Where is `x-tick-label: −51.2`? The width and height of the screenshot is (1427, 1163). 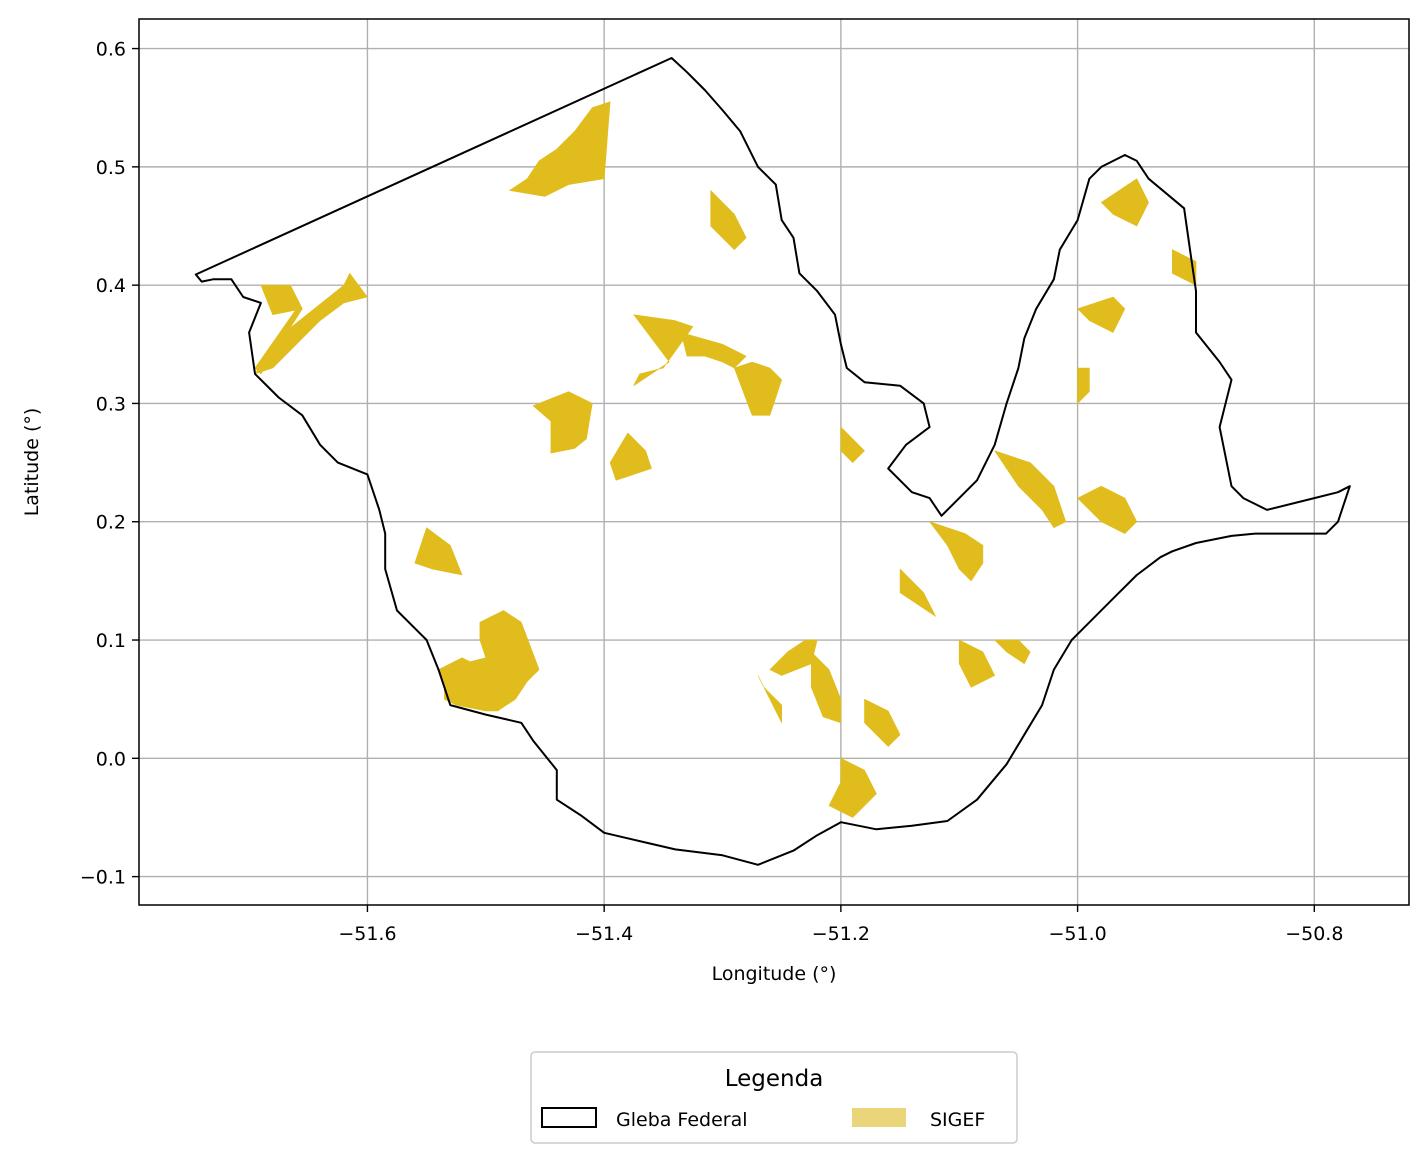 x-tick-label: −51.2 is located at coordinates (841, 934).